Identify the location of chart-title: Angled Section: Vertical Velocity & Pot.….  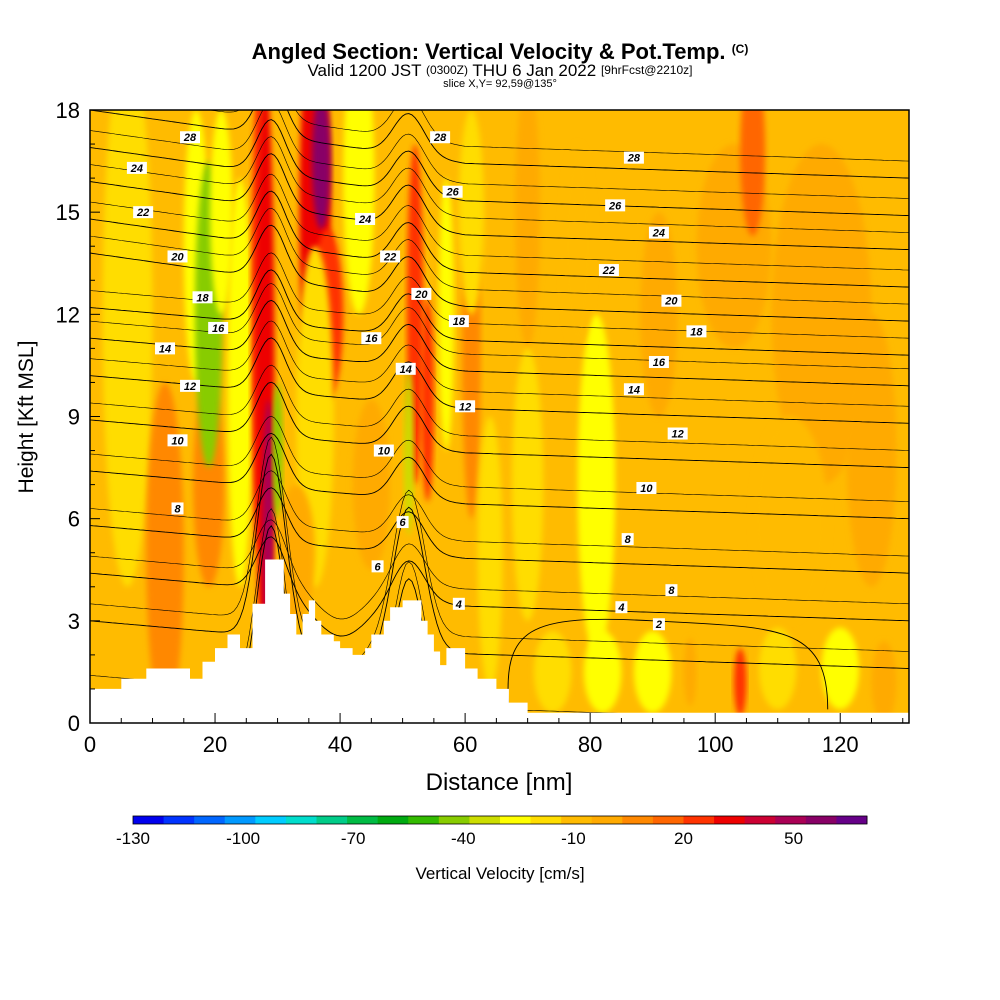
(500, 50).